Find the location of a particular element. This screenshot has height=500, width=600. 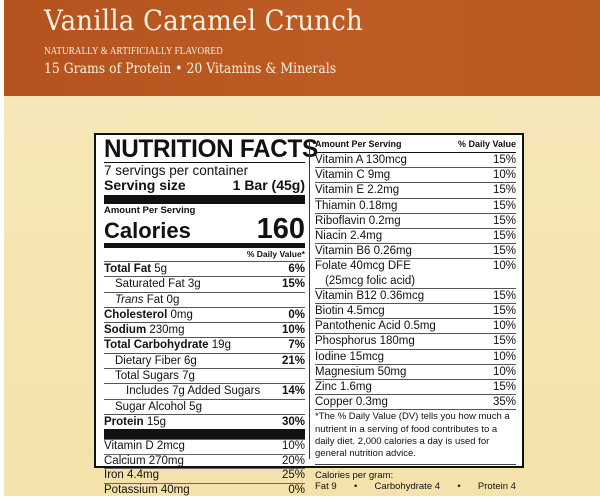

vitamin-row-vitamin-d: Vitamin D 2mcg 10% is located at coordinates (204, 446).